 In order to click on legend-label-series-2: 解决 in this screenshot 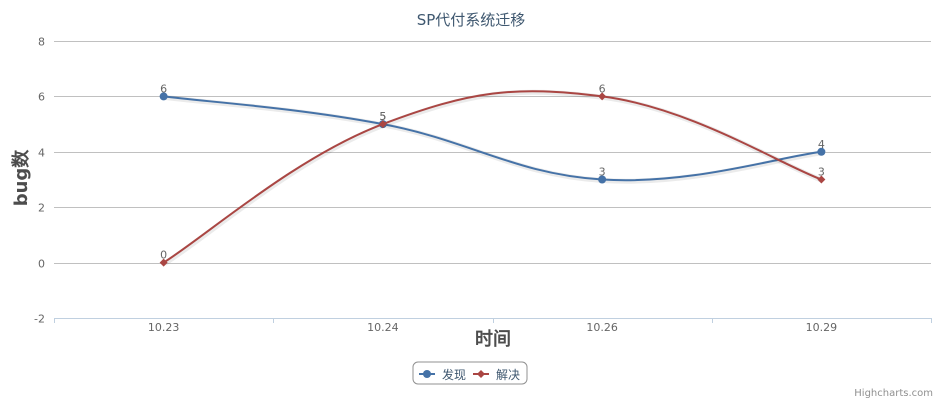, I will do `click(508, 375)`.